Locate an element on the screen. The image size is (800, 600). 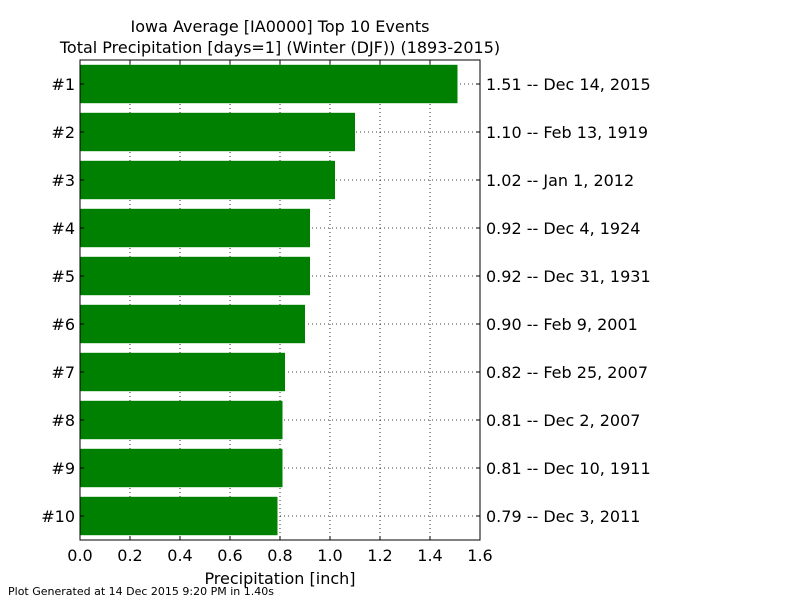
x-tick-labels: 0.0 0.2 0.4 0.6 0.8 1.0 1.2 1.4 1.6 is located at coordinates (279, 555).